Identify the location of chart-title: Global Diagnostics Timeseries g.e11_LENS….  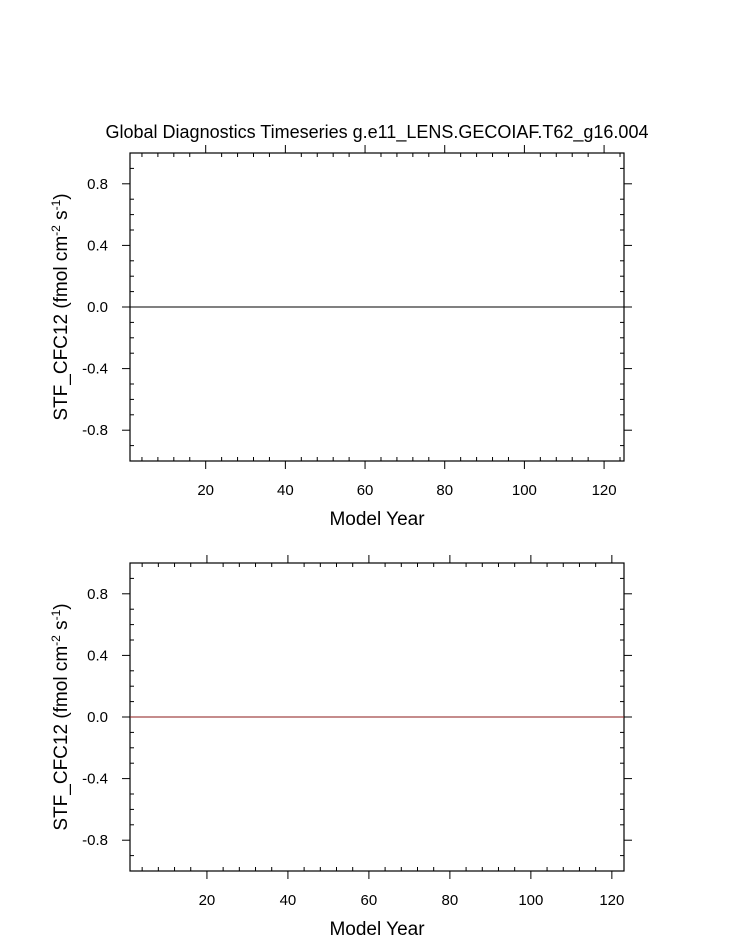
(377, 132).